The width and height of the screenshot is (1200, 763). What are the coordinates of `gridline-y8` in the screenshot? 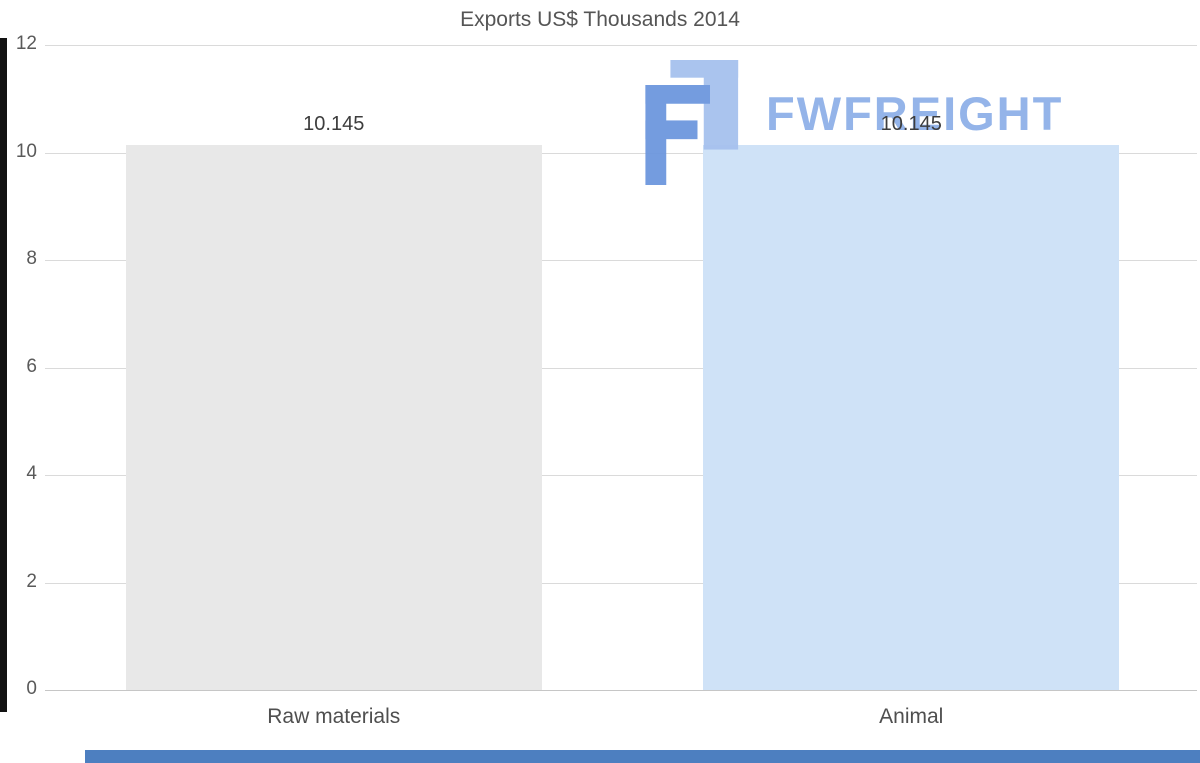 It's located at (621, 260).